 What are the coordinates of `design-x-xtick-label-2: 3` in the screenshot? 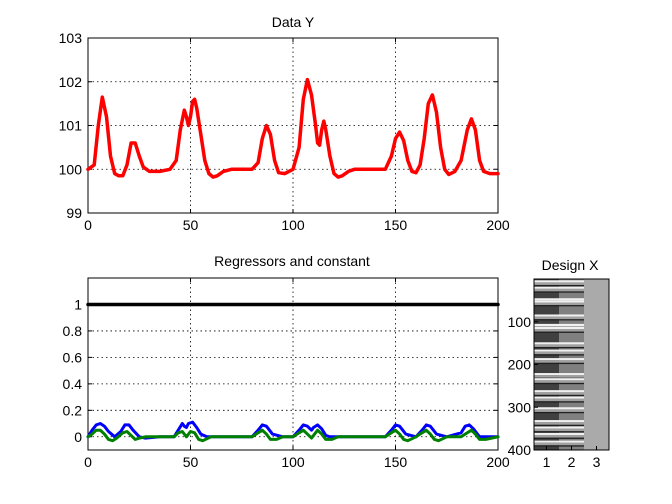 It's located at (597, 462).